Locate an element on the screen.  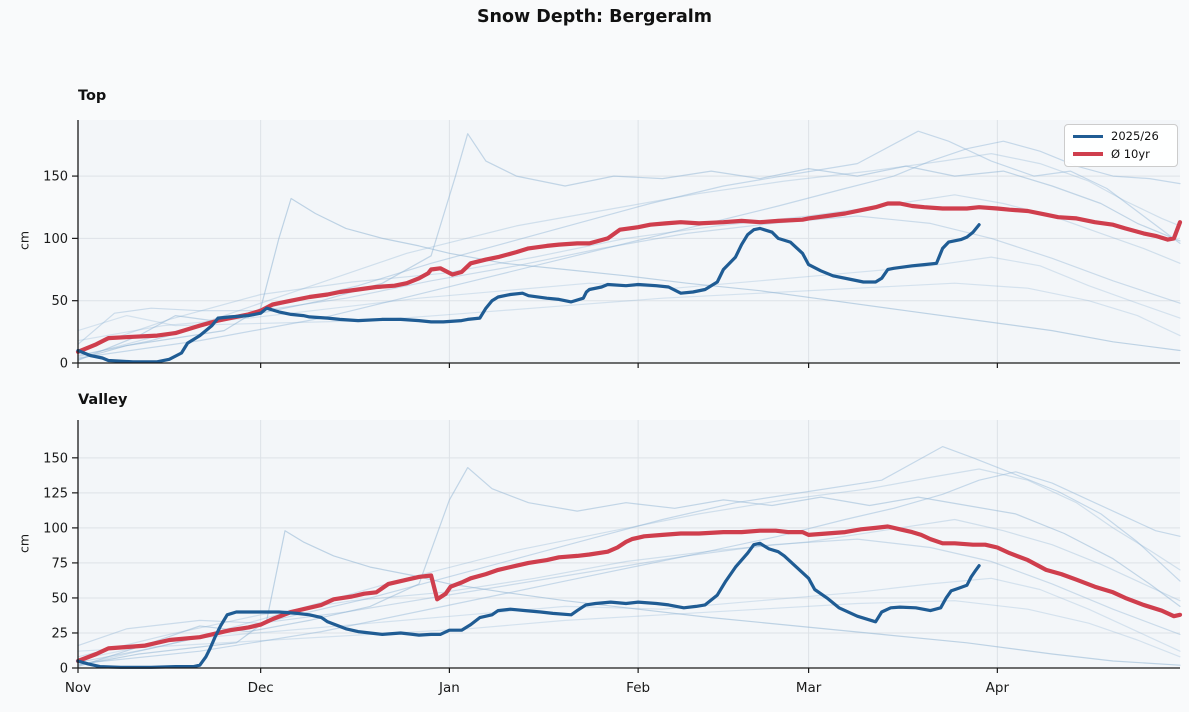
subplot-title-valley: Valley is located at coordinates (103, 400).